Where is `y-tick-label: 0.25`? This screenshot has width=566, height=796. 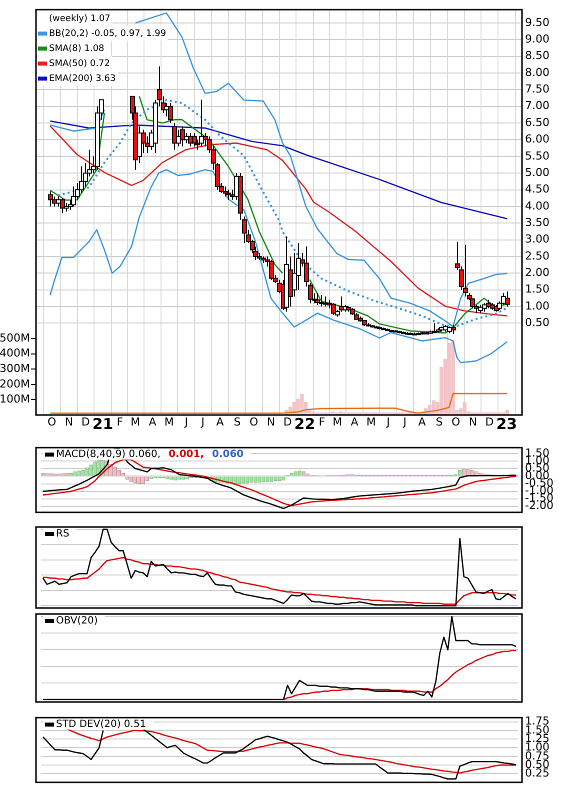
y-tick-label: 0.25 is located at coordinates (537, 773).